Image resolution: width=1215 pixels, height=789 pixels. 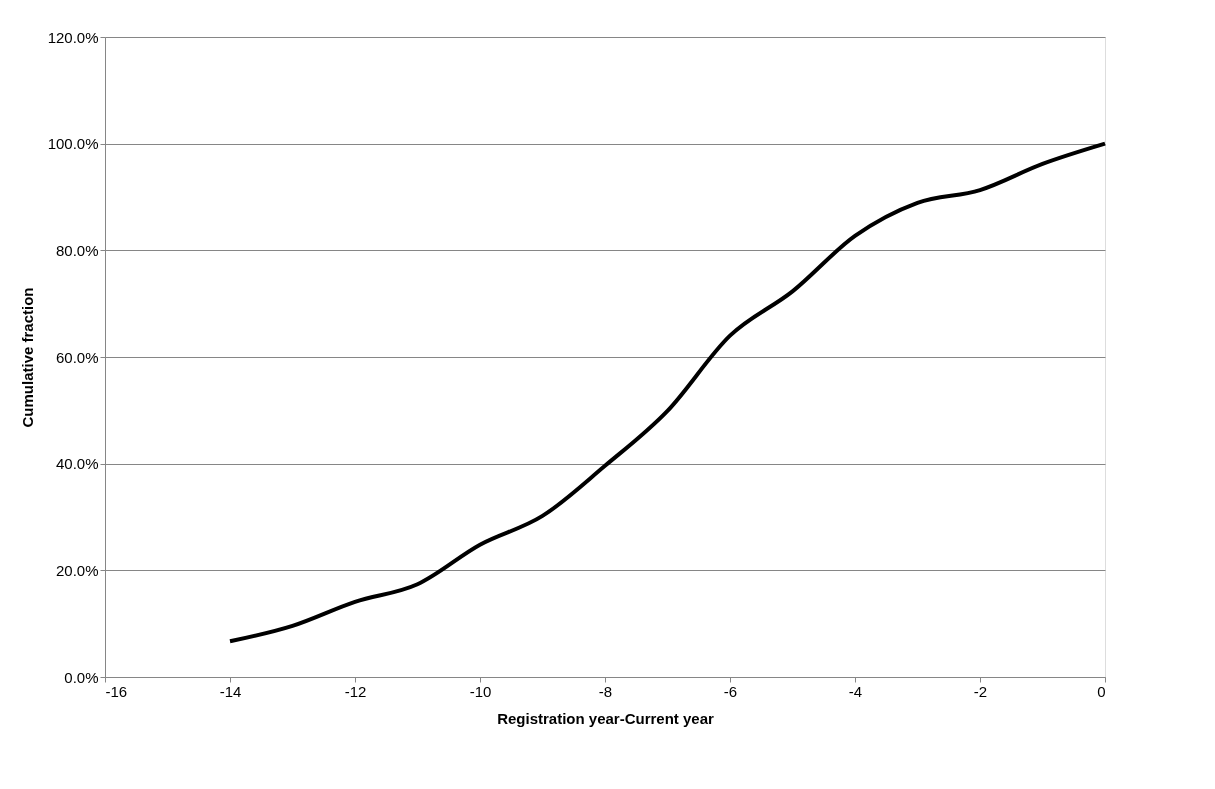 What do you see at coordinates (116, 691) in the screenshot?
I see `x-tick-label: -16` at bounding box center [116, 691].